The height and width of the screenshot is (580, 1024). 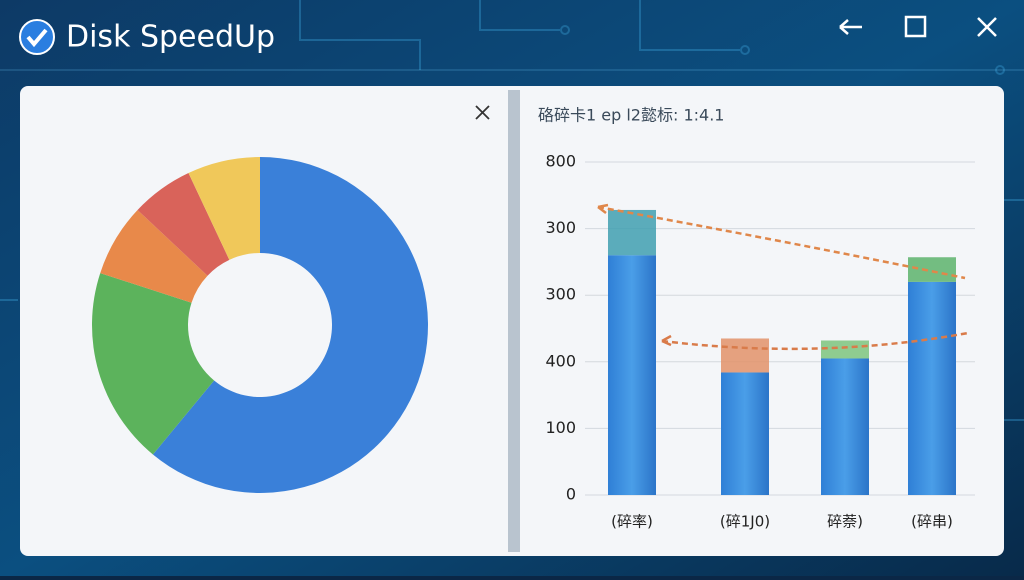 I want to click on panel-close-button, so click(x=482, y=112).